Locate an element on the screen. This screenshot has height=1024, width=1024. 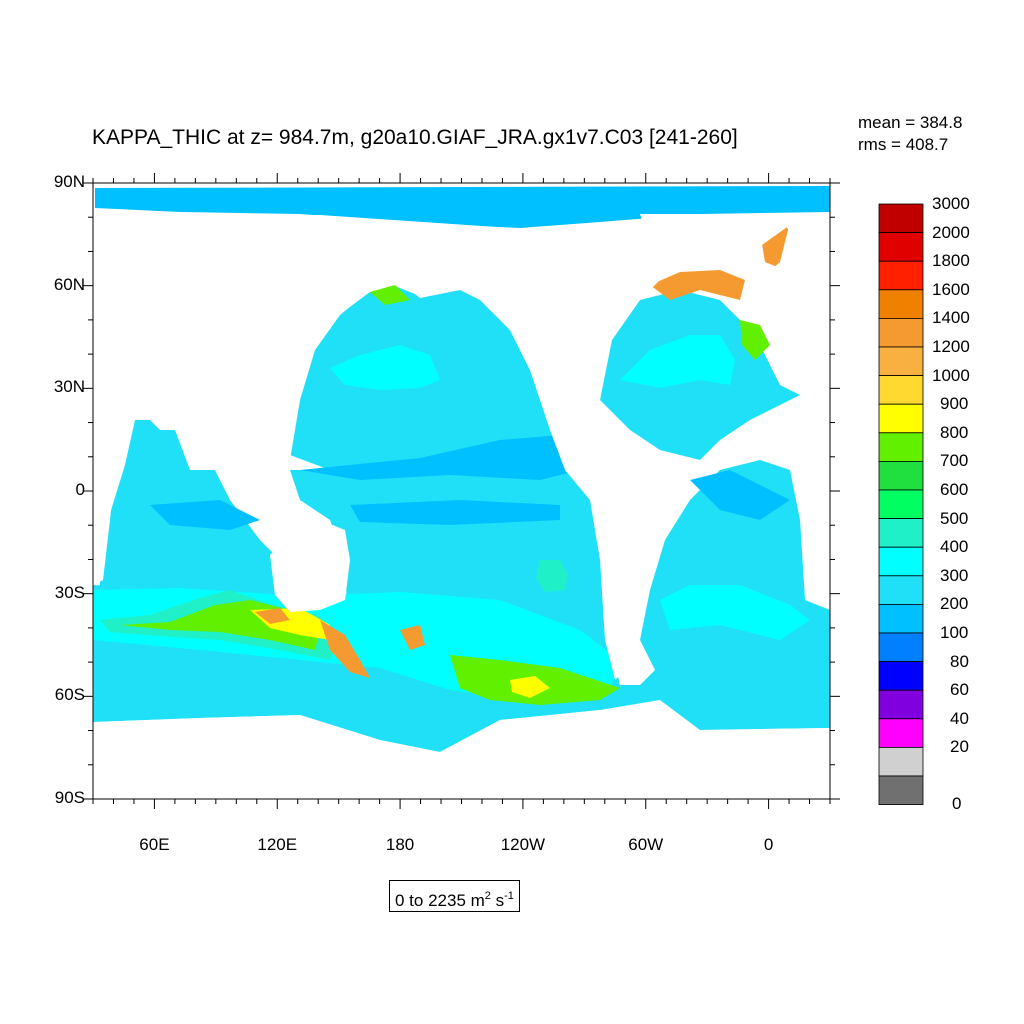
south-america-tip is located at coordinates (633, 662).